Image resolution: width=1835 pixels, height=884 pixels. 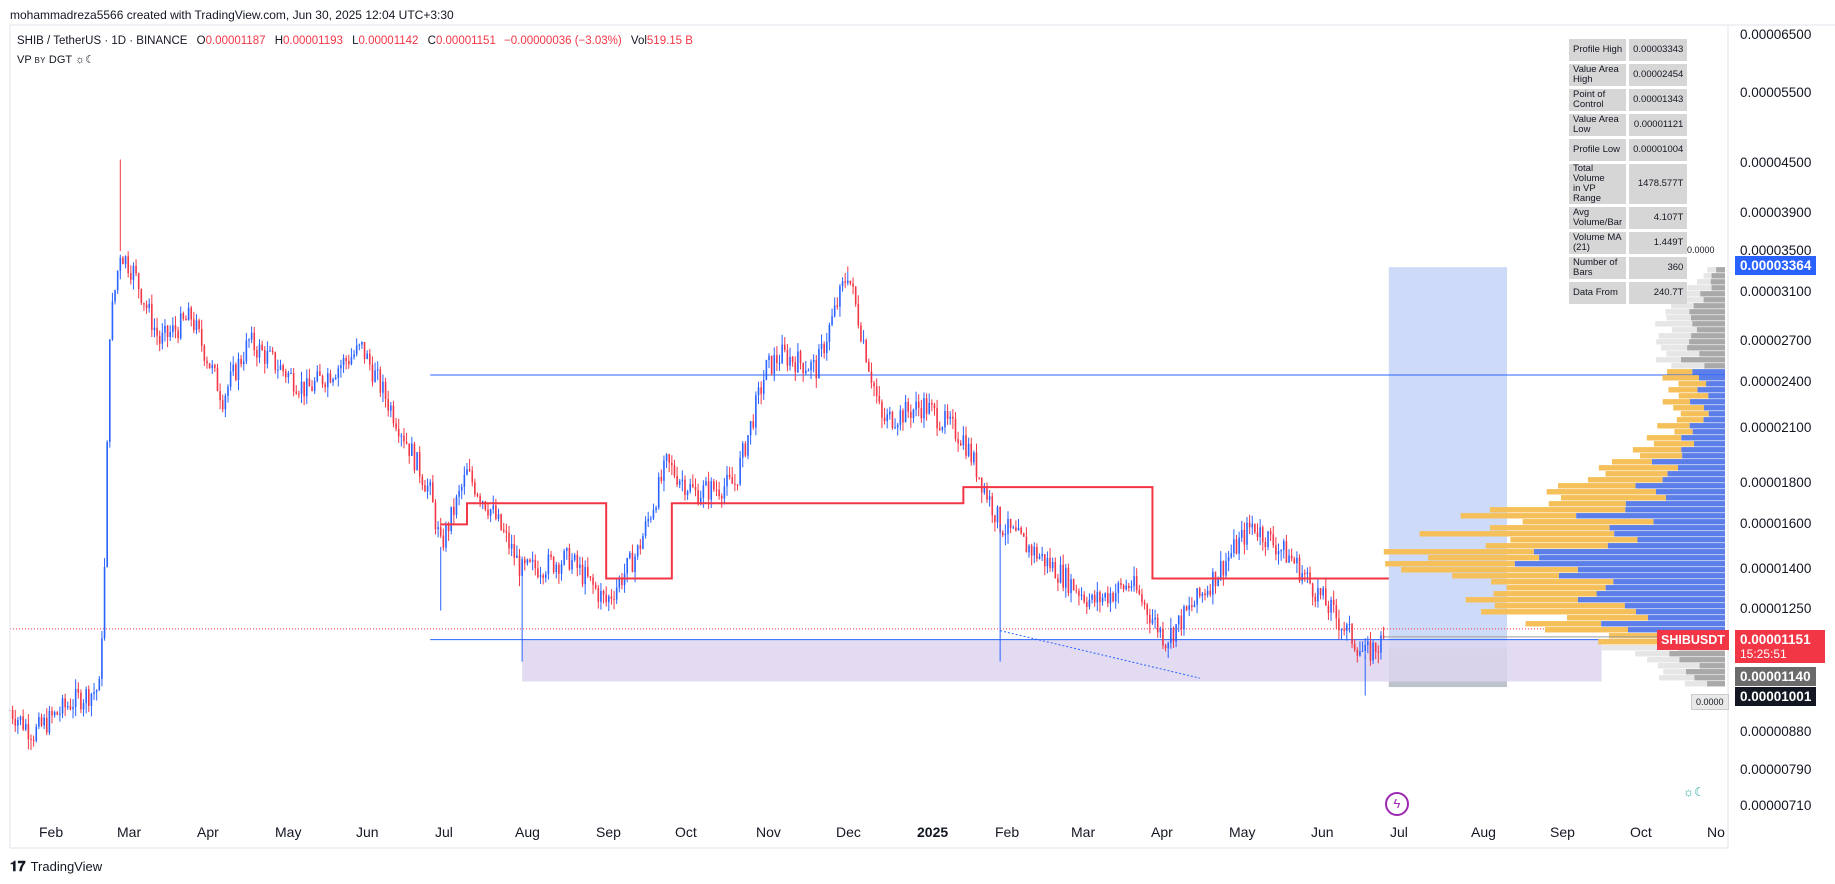 What do you see at coordinates (1716, 832) in the screenshot?
I see `time-axis-label: No` at bounding box center [1716, 832].